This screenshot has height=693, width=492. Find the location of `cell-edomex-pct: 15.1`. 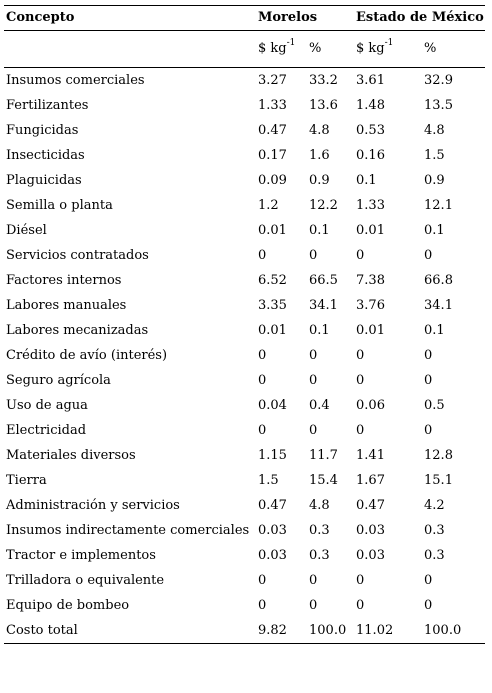

cell-edomex-pct: 15.1 is located at coordinates (438, 480).